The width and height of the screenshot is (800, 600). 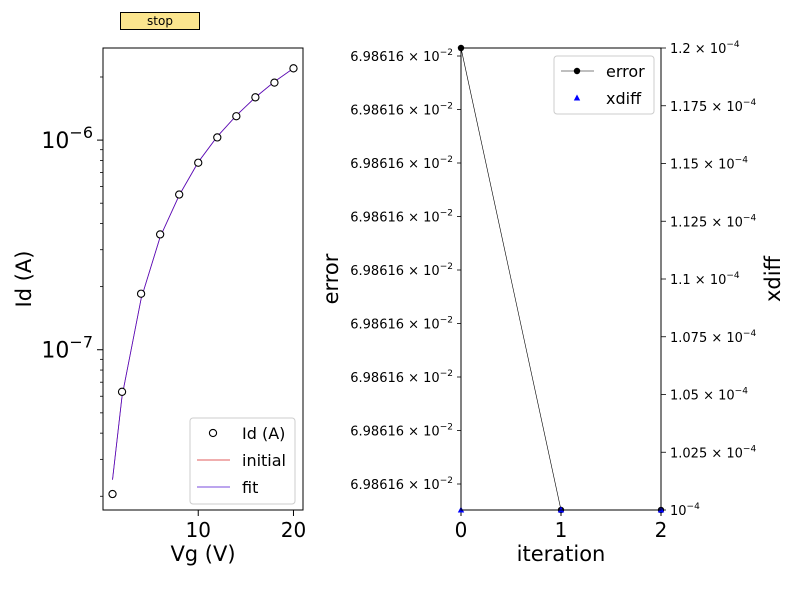 I want to click on right-y-tick-label: 1.05 × 10⁻⁴, so click(x=709, y=395).